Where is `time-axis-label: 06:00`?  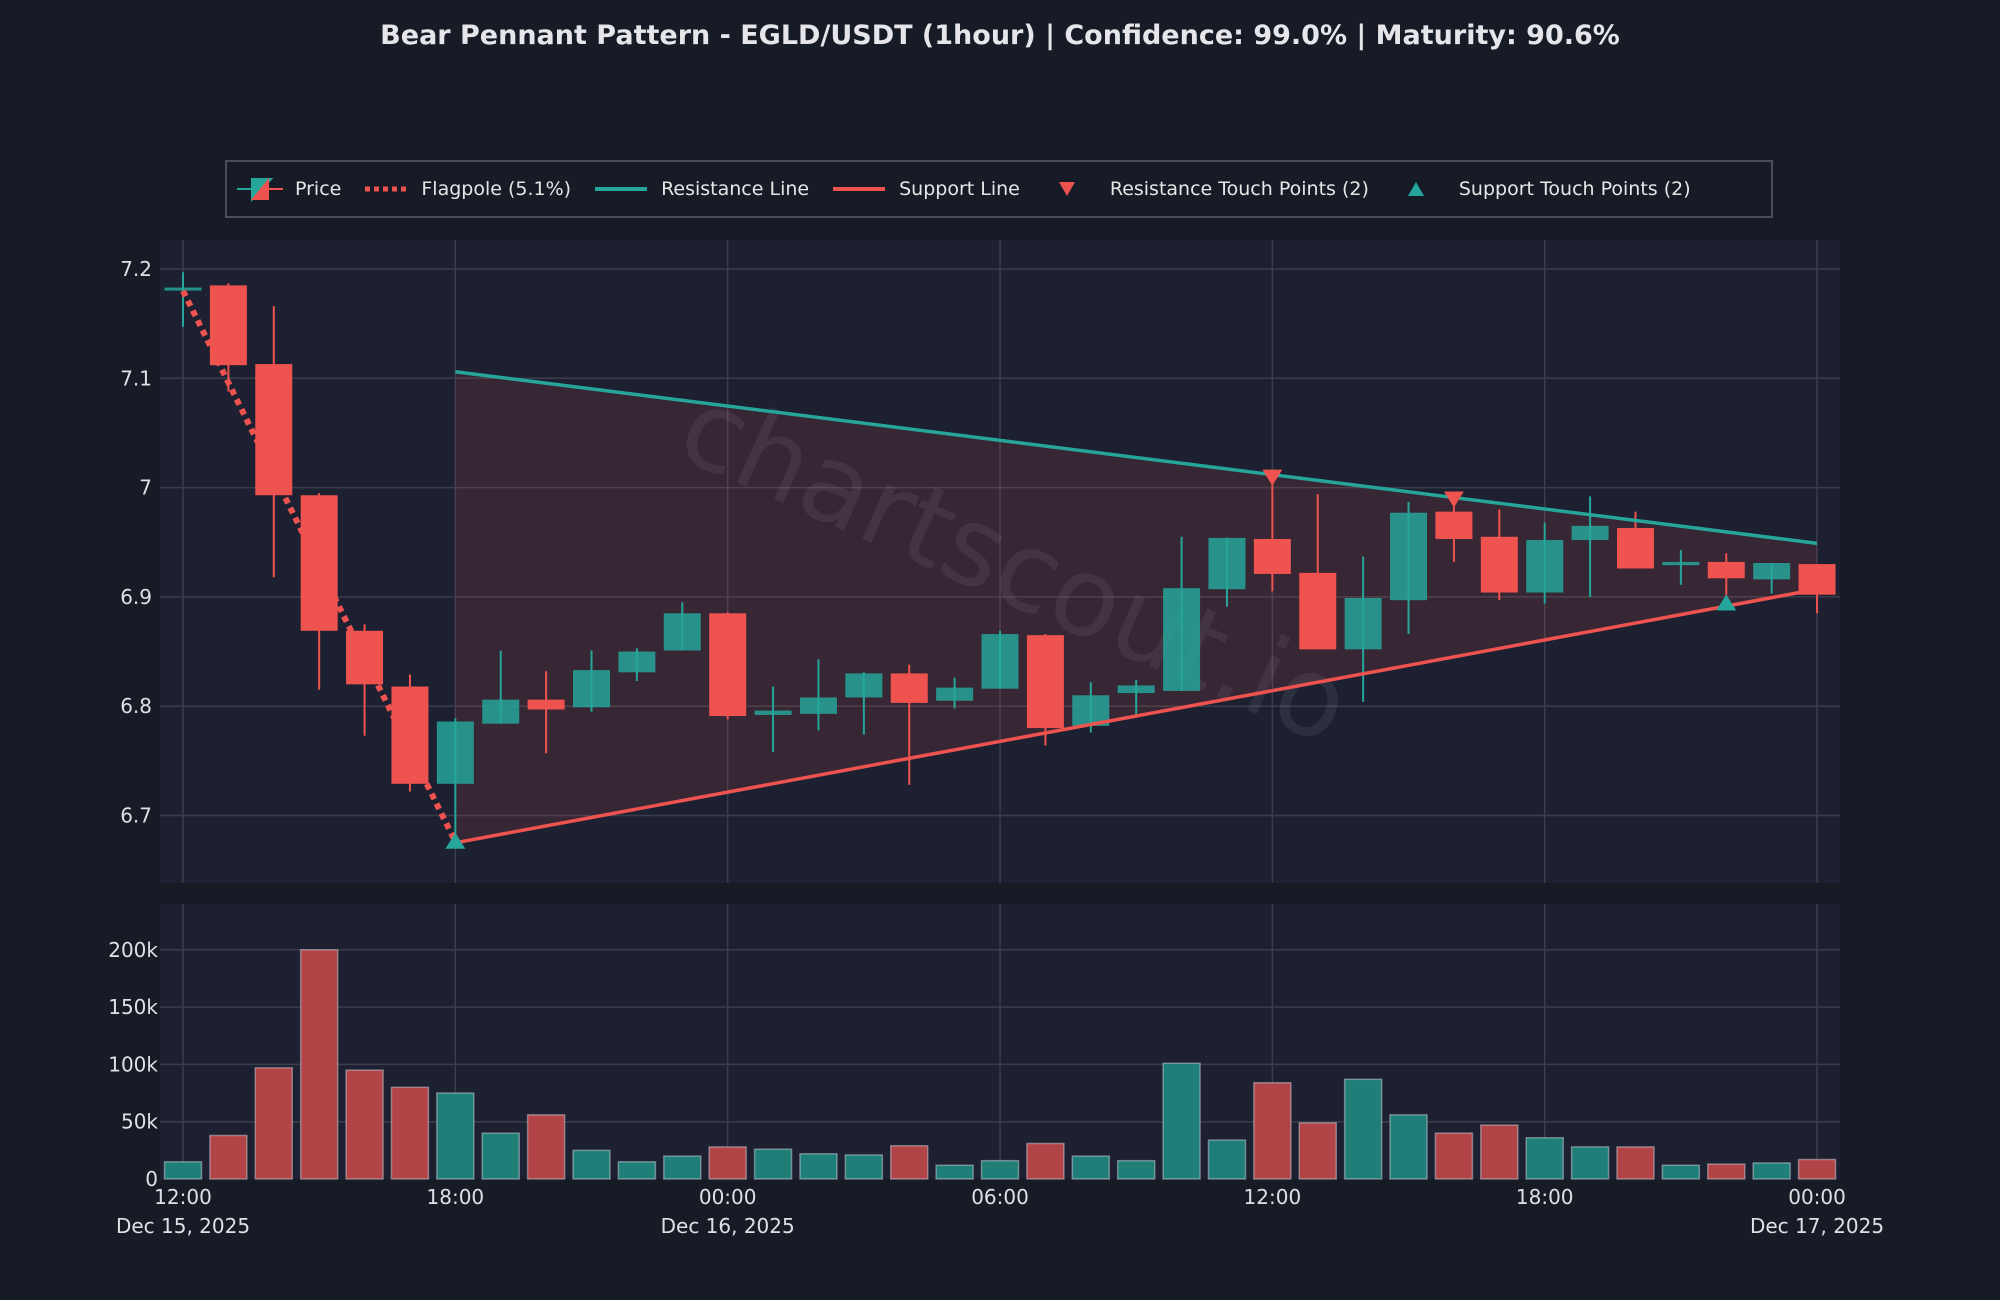
time-axis-label: 06:00 is located at coordinates (1000, 1197).